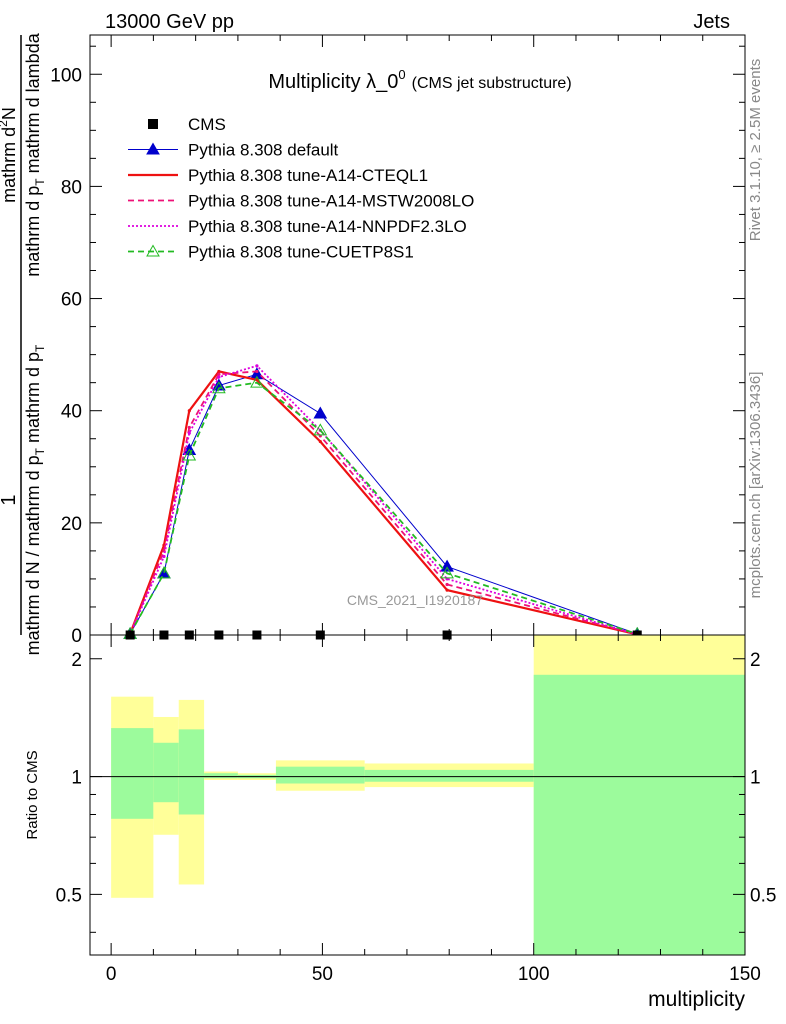 The image size is (786, 1024). I want to click on legend-label-cms: CMS, so click(207, 124).